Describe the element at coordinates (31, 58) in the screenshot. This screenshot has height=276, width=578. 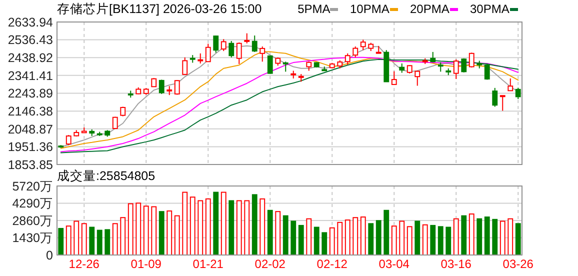
I see `y-tick-label: 2438.92` at that location.